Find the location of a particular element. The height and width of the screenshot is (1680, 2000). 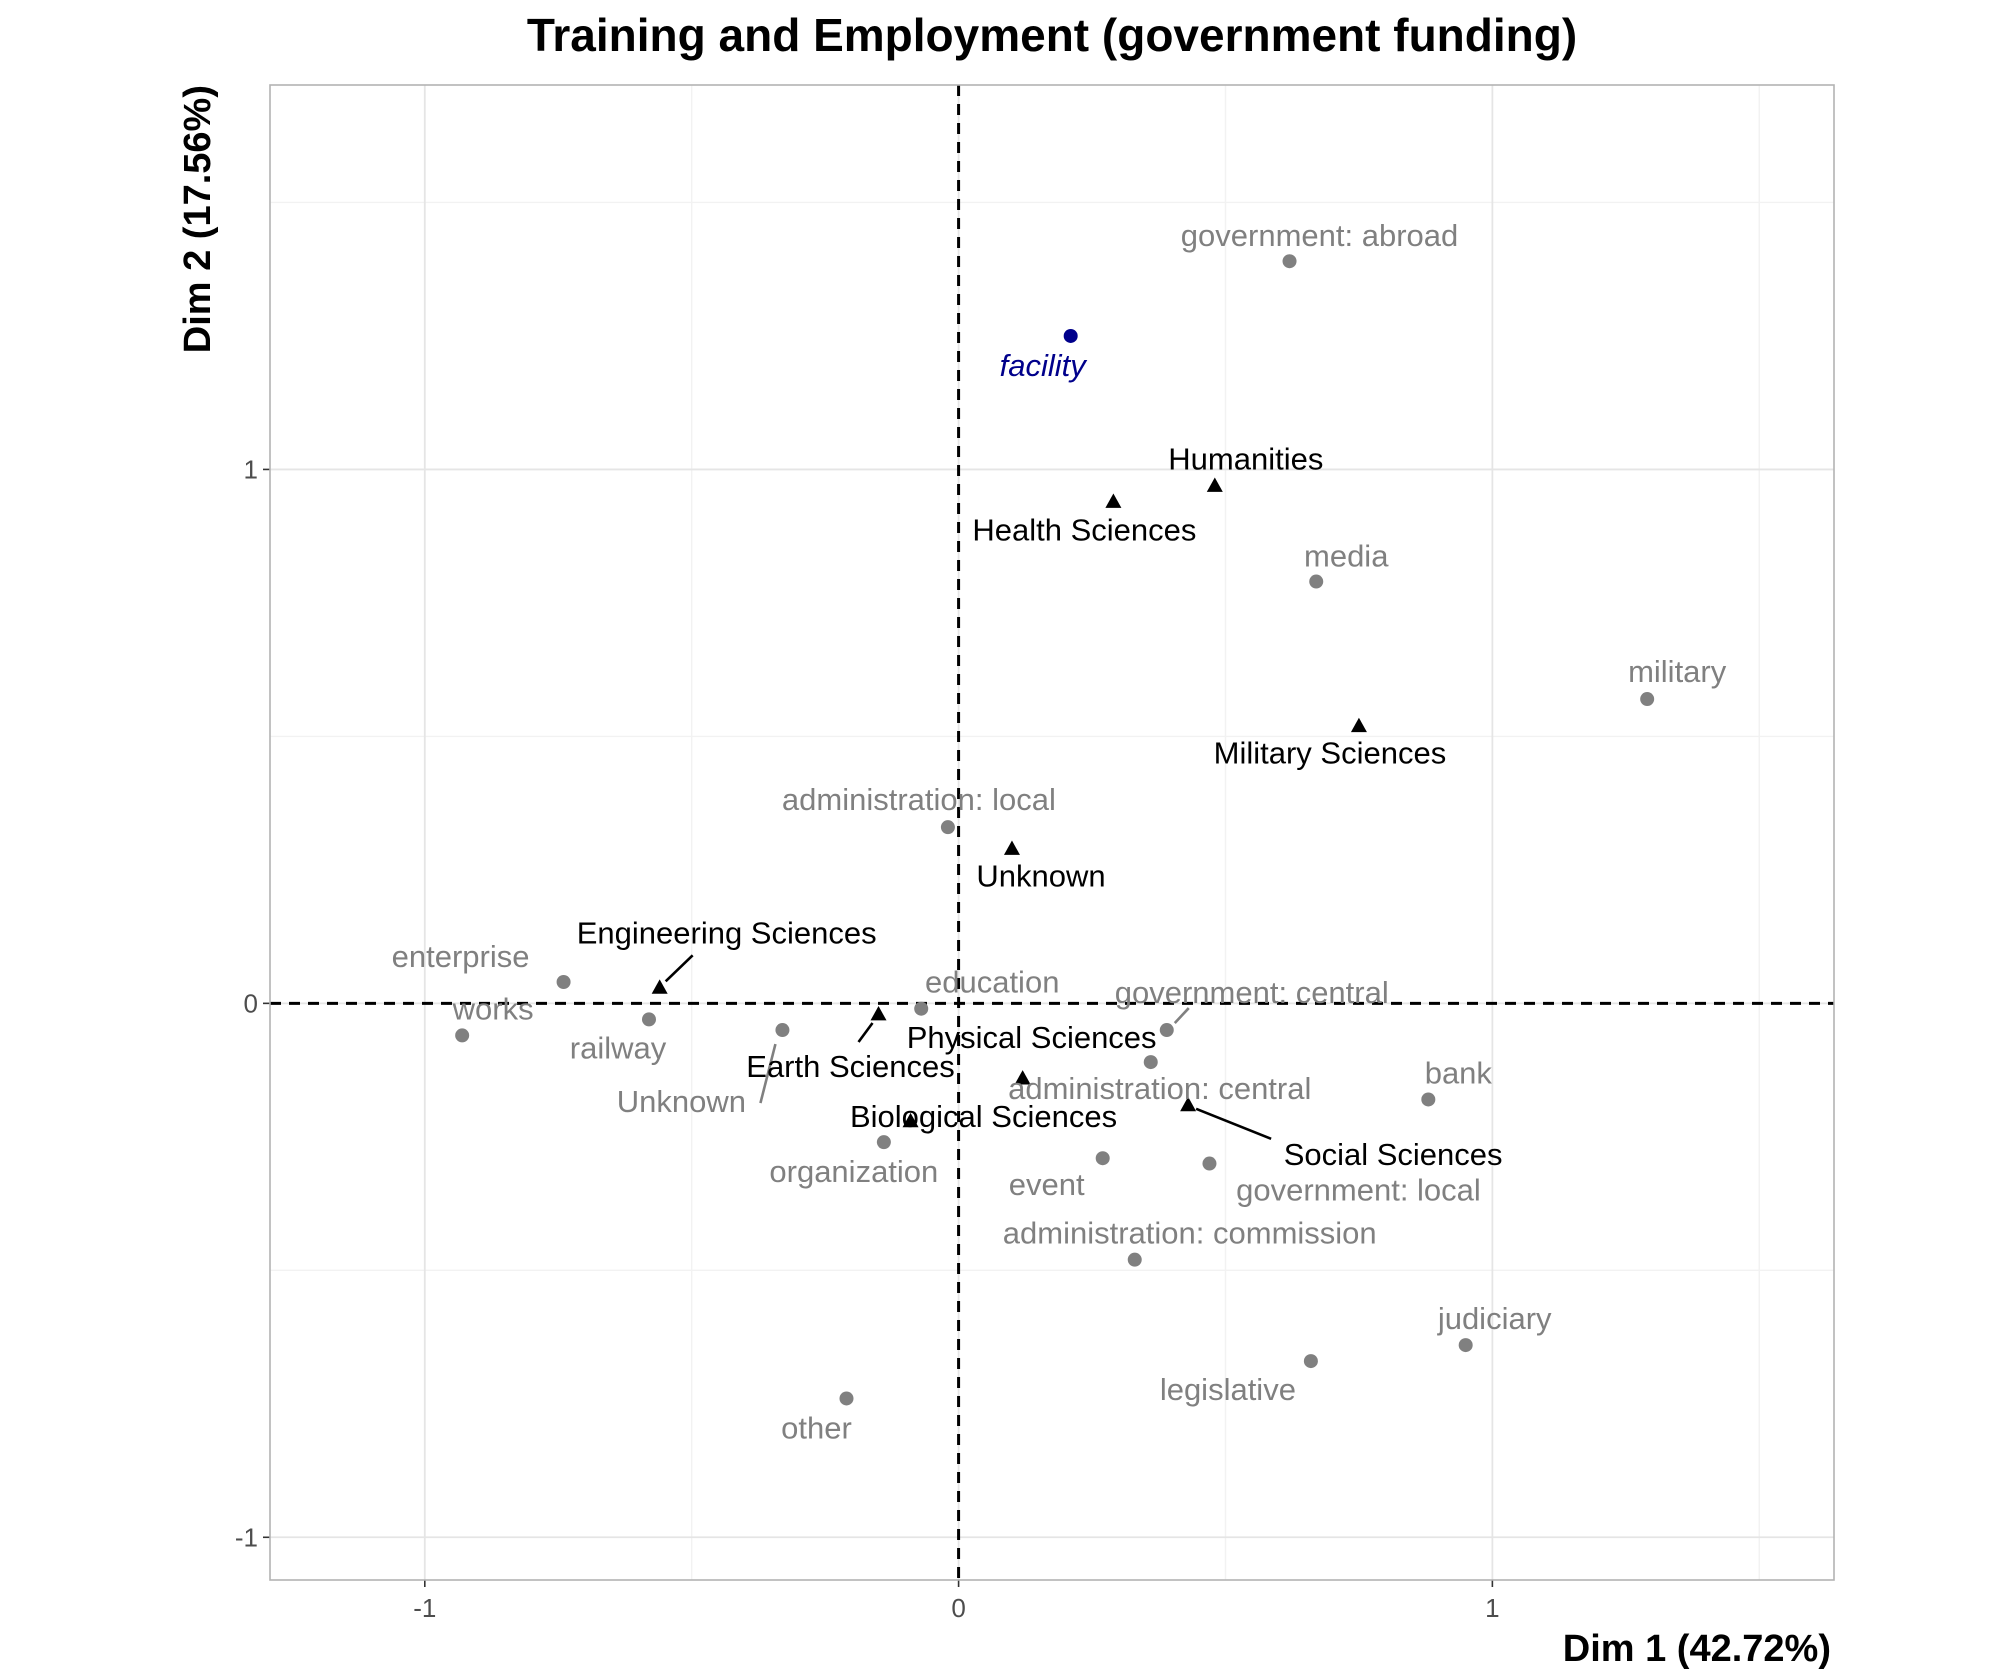

point-label: event is located at coordinates (1047, 1184).